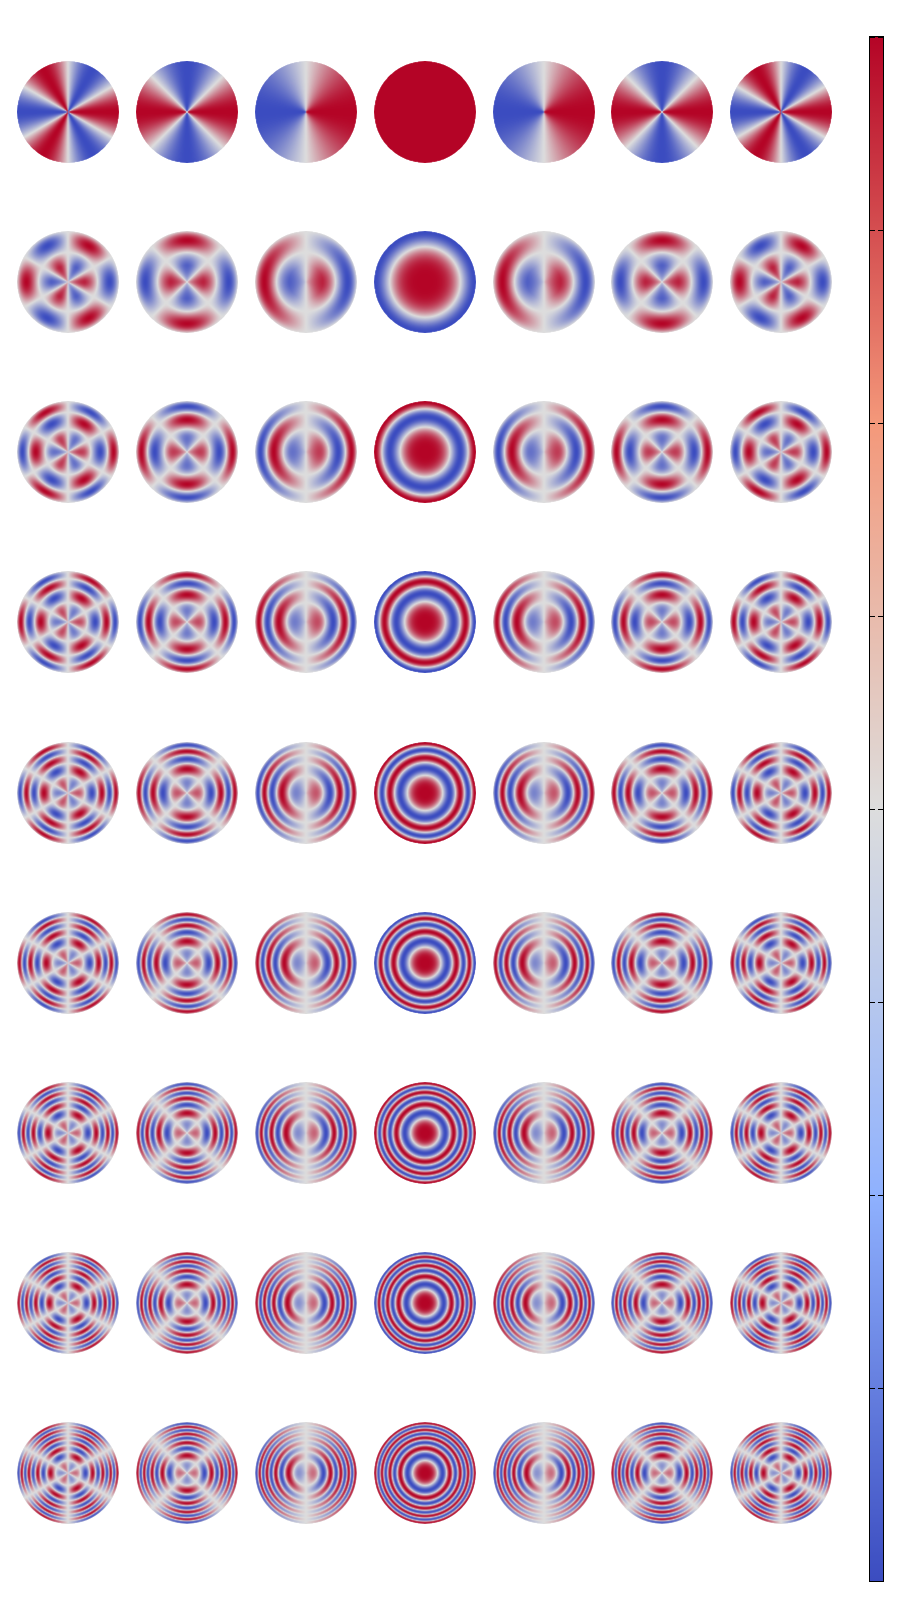 Image resolution: width=900 pixels, height=1600 pixels. I want to click on mode-plot-n8-m1, so click(544, 1473).